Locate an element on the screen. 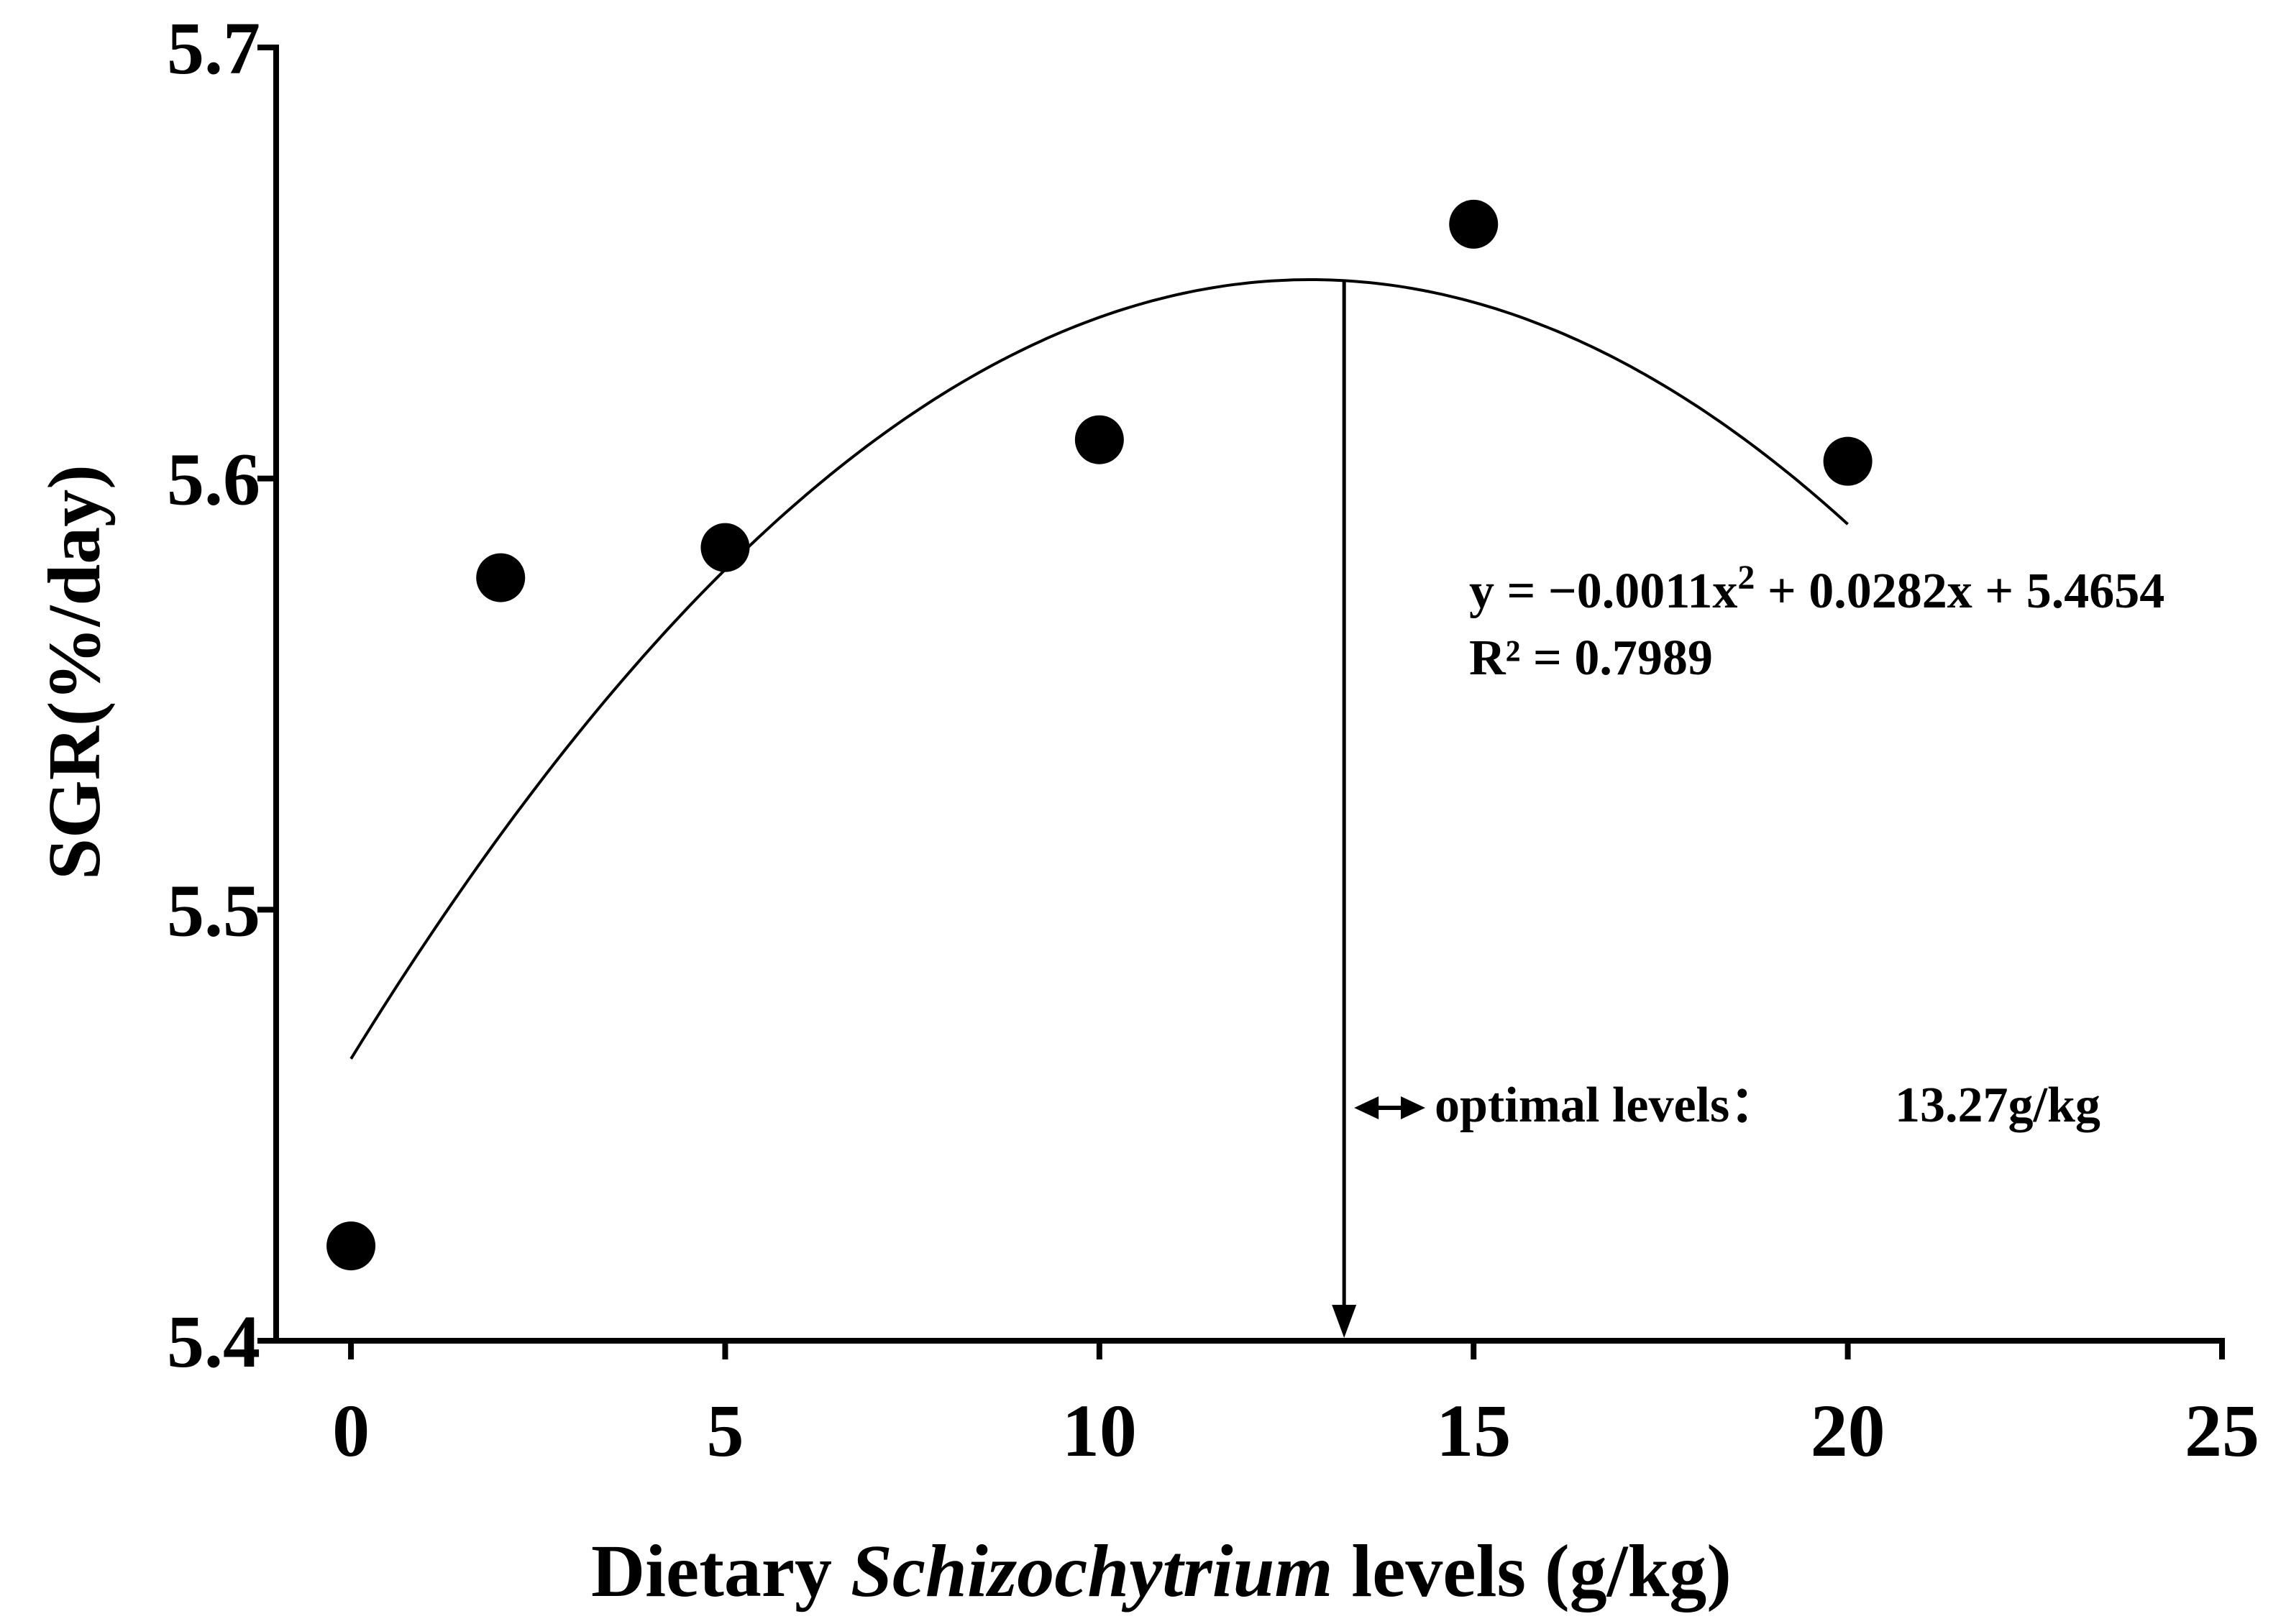 This screenshot has width=2286, height=1624. fit-equation: y = −0.0011x2 + 0.0282x + 5.4654 is located at coordinates (1816, 589).